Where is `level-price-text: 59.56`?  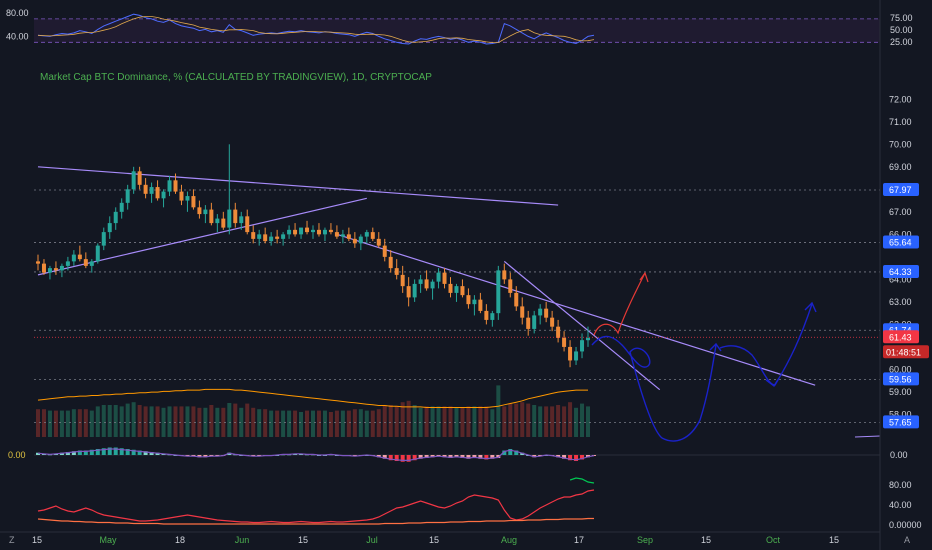 level-price-text: 59.56 is located at coordinates (900, 379).